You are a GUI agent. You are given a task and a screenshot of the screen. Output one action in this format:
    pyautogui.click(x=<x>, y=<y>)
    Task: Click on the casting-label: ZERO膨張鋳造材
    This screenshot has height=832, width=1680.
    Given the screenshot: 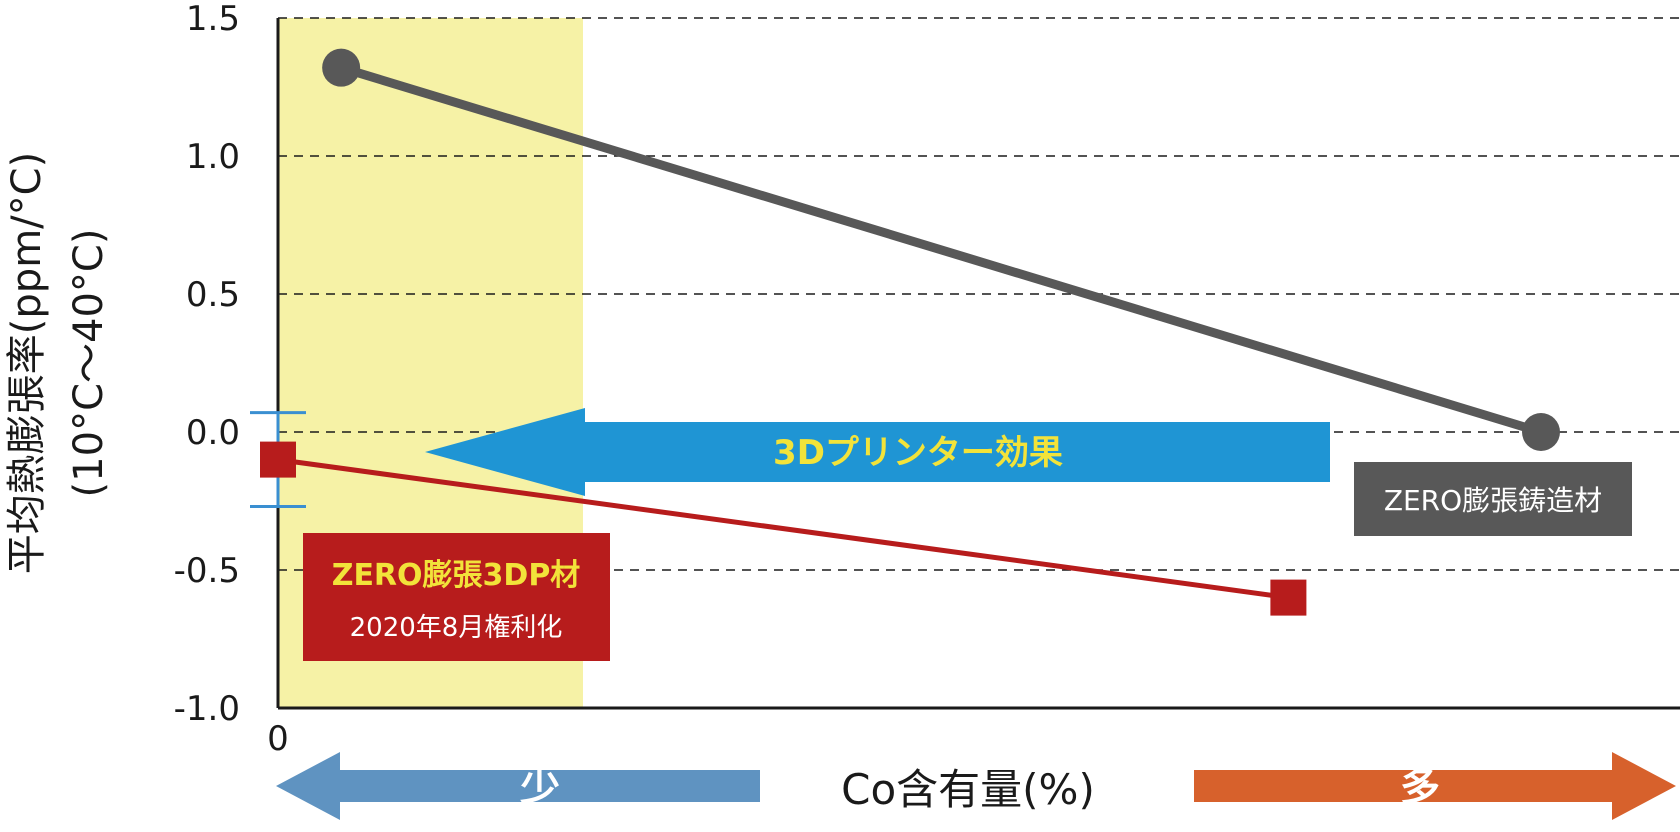 What is the action you would take?
    pyautogui.click(x=1493, y=499)
    